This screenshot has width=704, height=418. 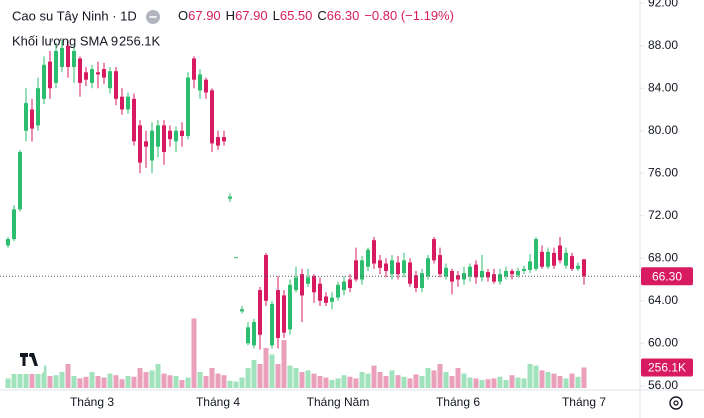 I want to click on y-tick-label: 64.00, so click(x=663, y=300).